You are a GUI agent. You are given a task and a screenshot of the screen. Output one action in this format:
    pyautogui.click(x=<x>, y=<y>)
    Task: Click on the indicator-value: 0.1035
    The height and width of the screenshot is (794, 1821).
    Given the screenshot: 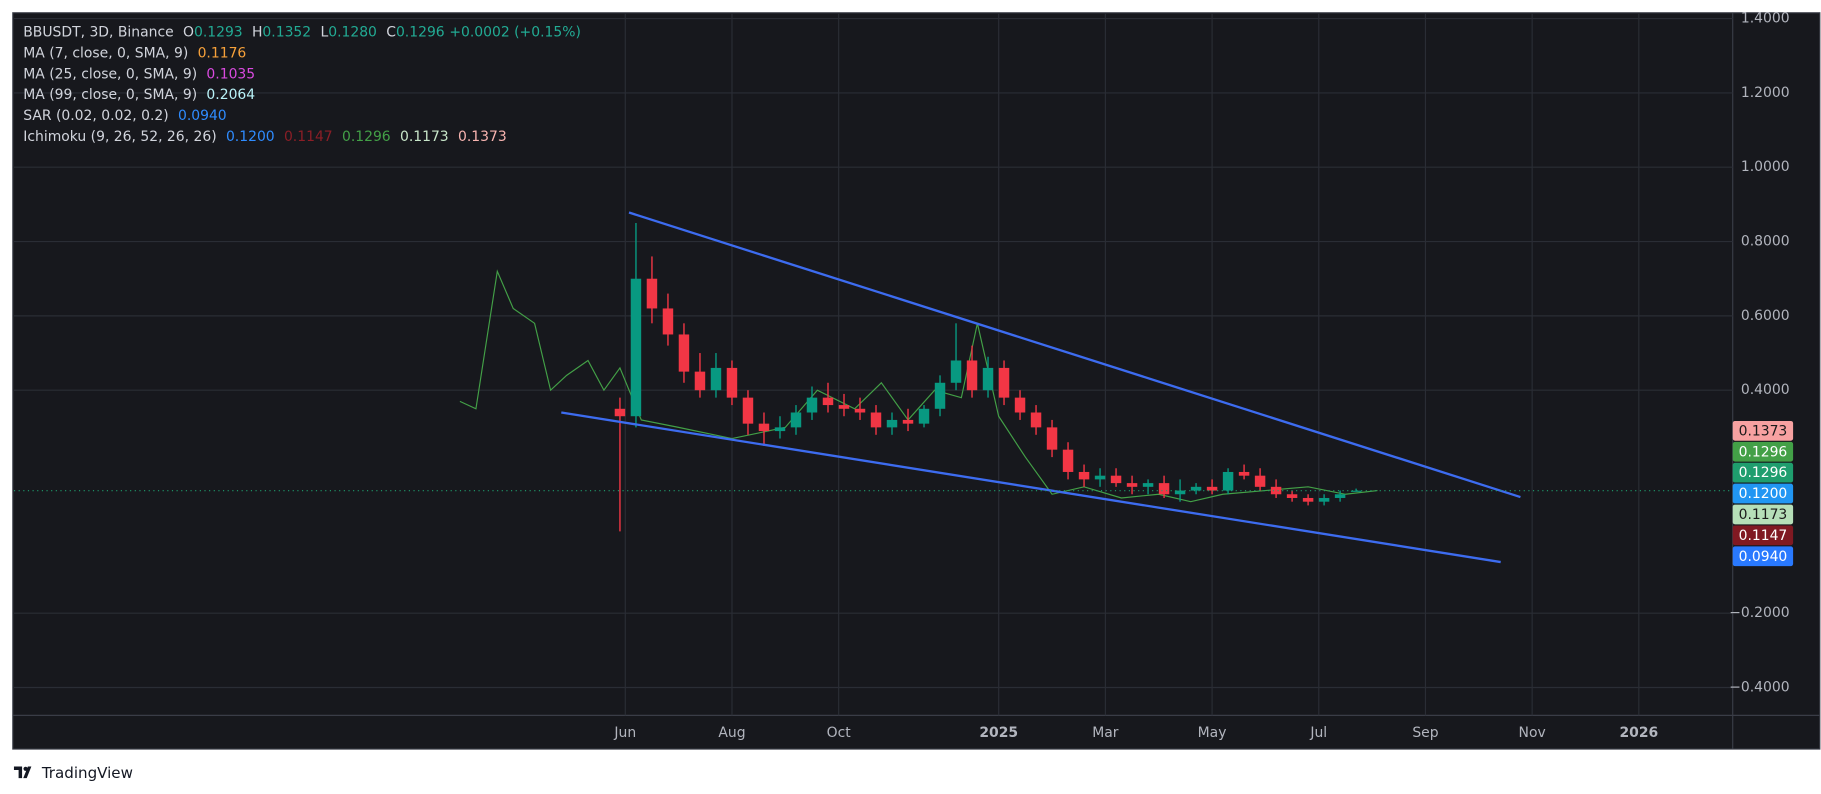 What is the action you would take?
    pyautogui.click(x=230, y=74)
    